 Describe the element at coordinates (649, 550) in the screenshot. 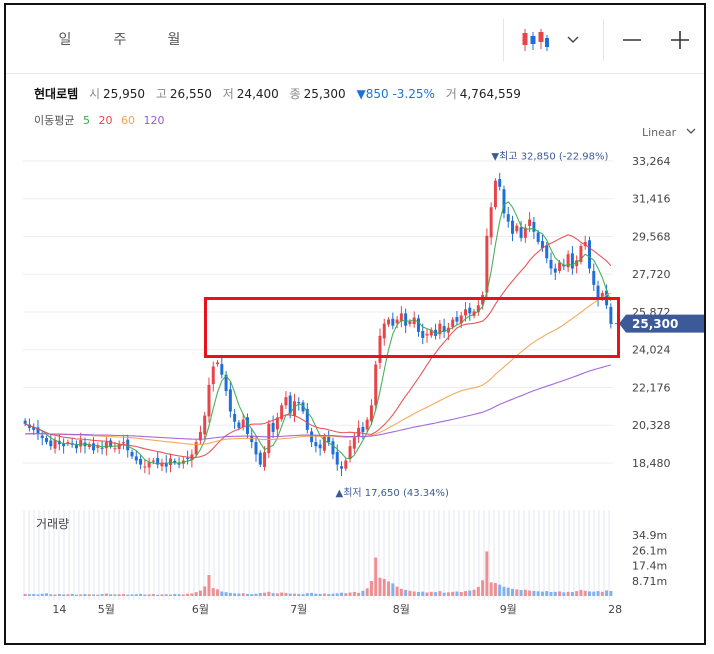

I see `volume-tick-label: 26.1m` at that location.